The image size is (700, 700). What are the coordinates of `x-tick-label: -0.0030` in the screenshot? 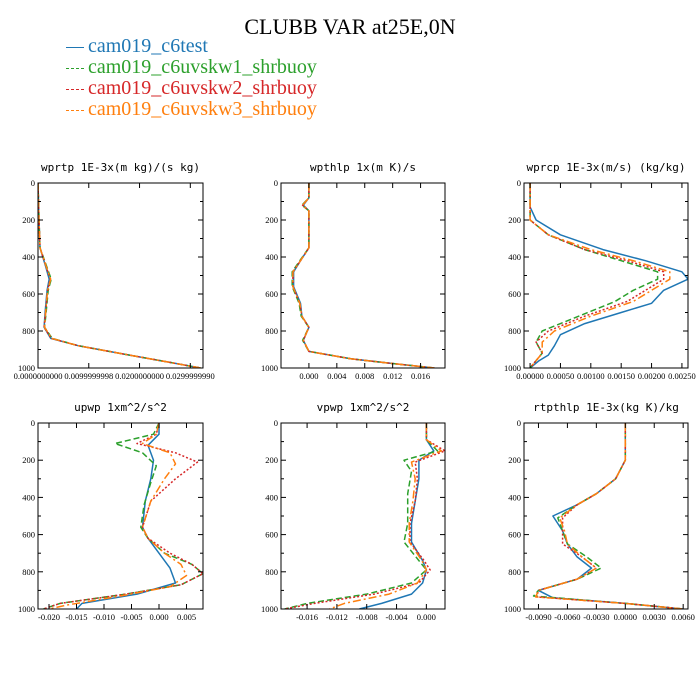 It's located at (596, 617).